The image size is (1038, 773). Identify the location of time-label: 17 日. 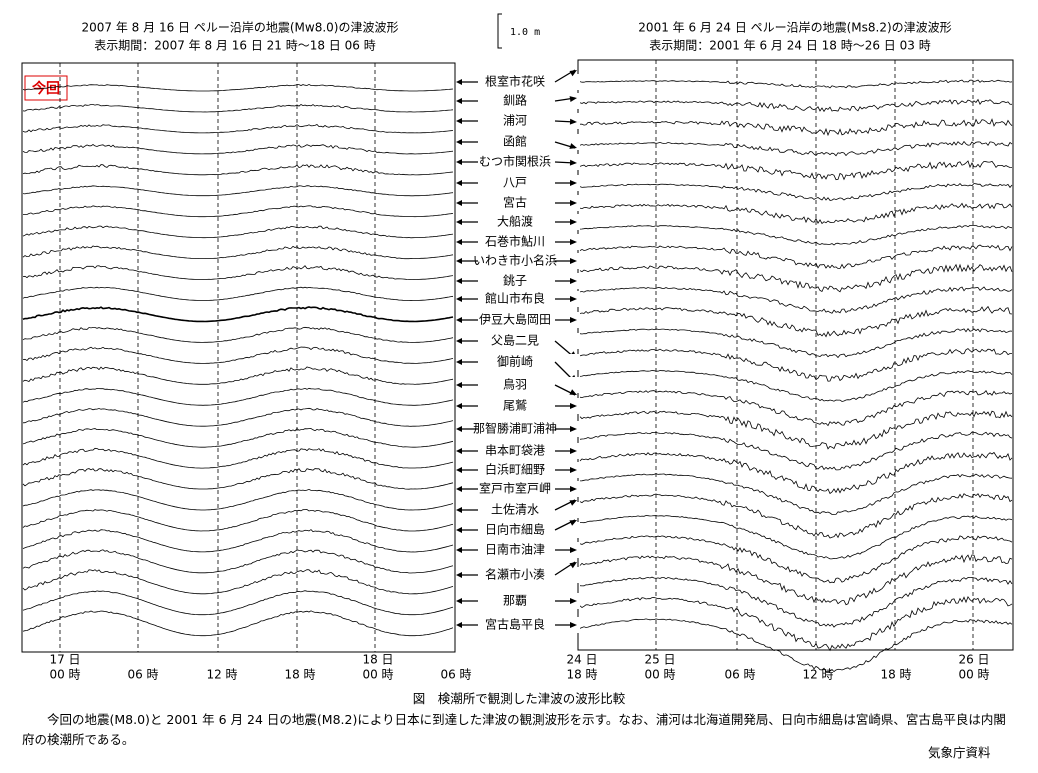
(64, 660).